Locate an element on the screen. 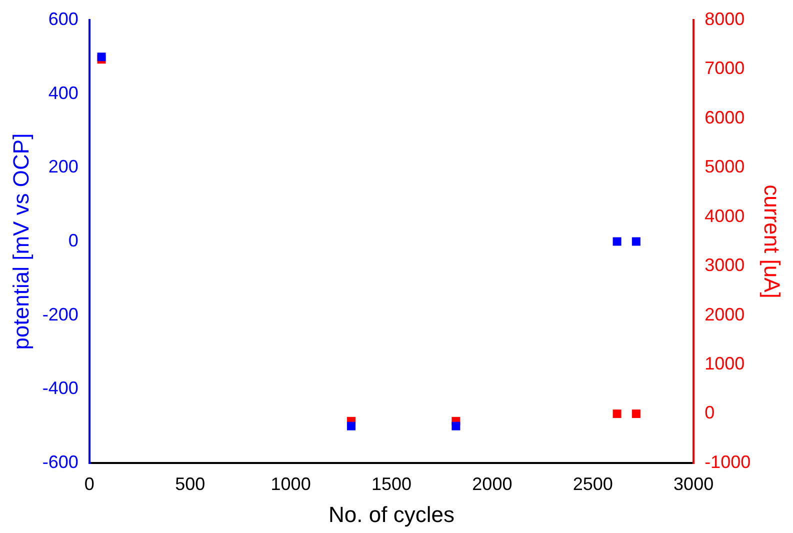 This screenshot has height=533, width=793. y-tick-label: -400 is located at coordinates (60, 388).